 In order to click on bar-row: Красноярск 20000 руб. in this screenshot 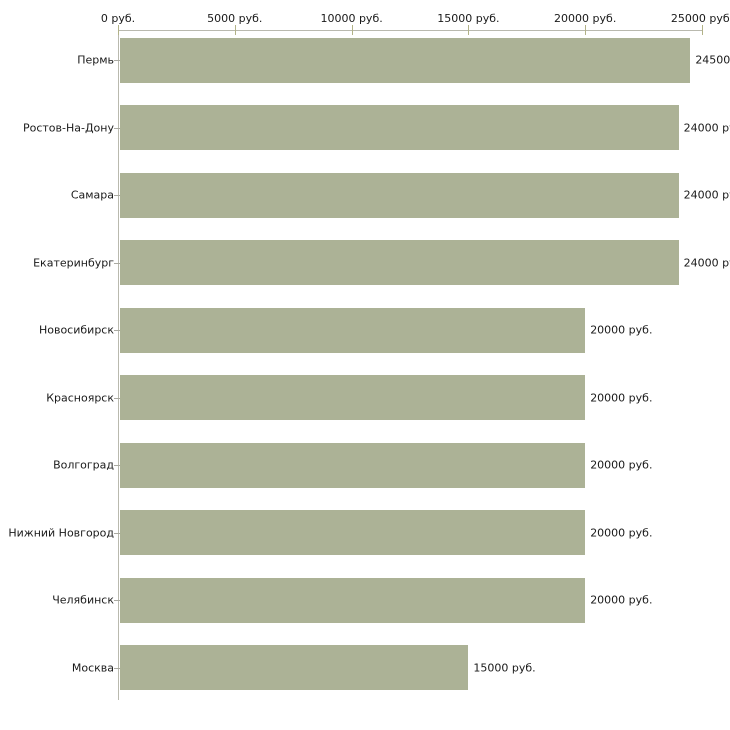, I will do `click(365, 397)`.